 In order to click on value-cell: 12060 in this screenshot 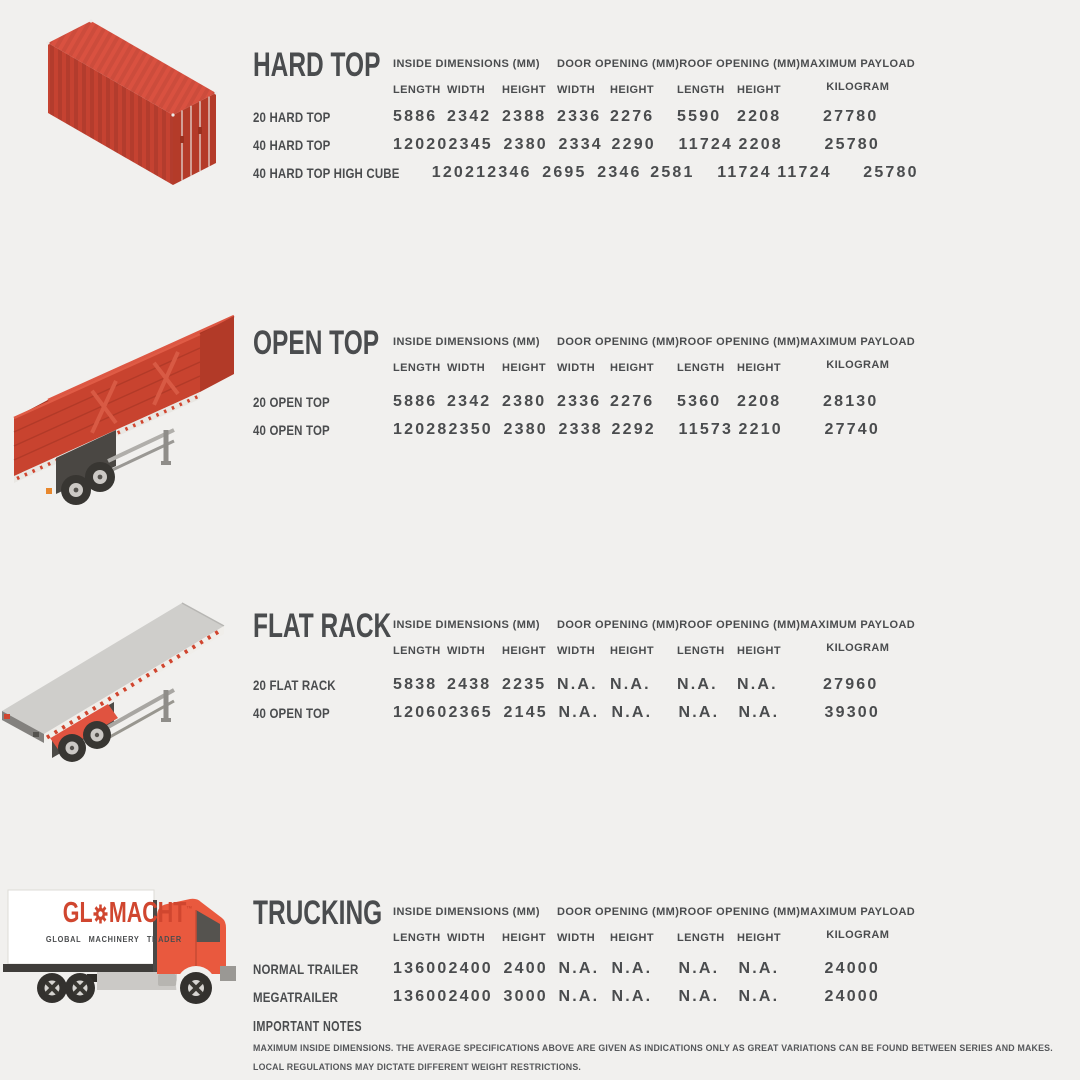, I will do `click(421, 712)`.